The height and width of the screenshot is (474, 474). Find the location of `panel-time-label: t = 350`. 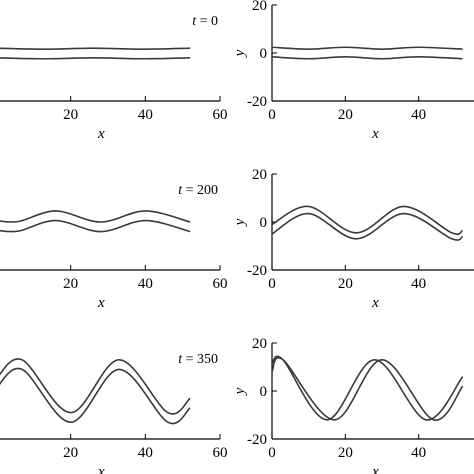

panel-time-label: t = 350 is located at coordinates (198, 359).